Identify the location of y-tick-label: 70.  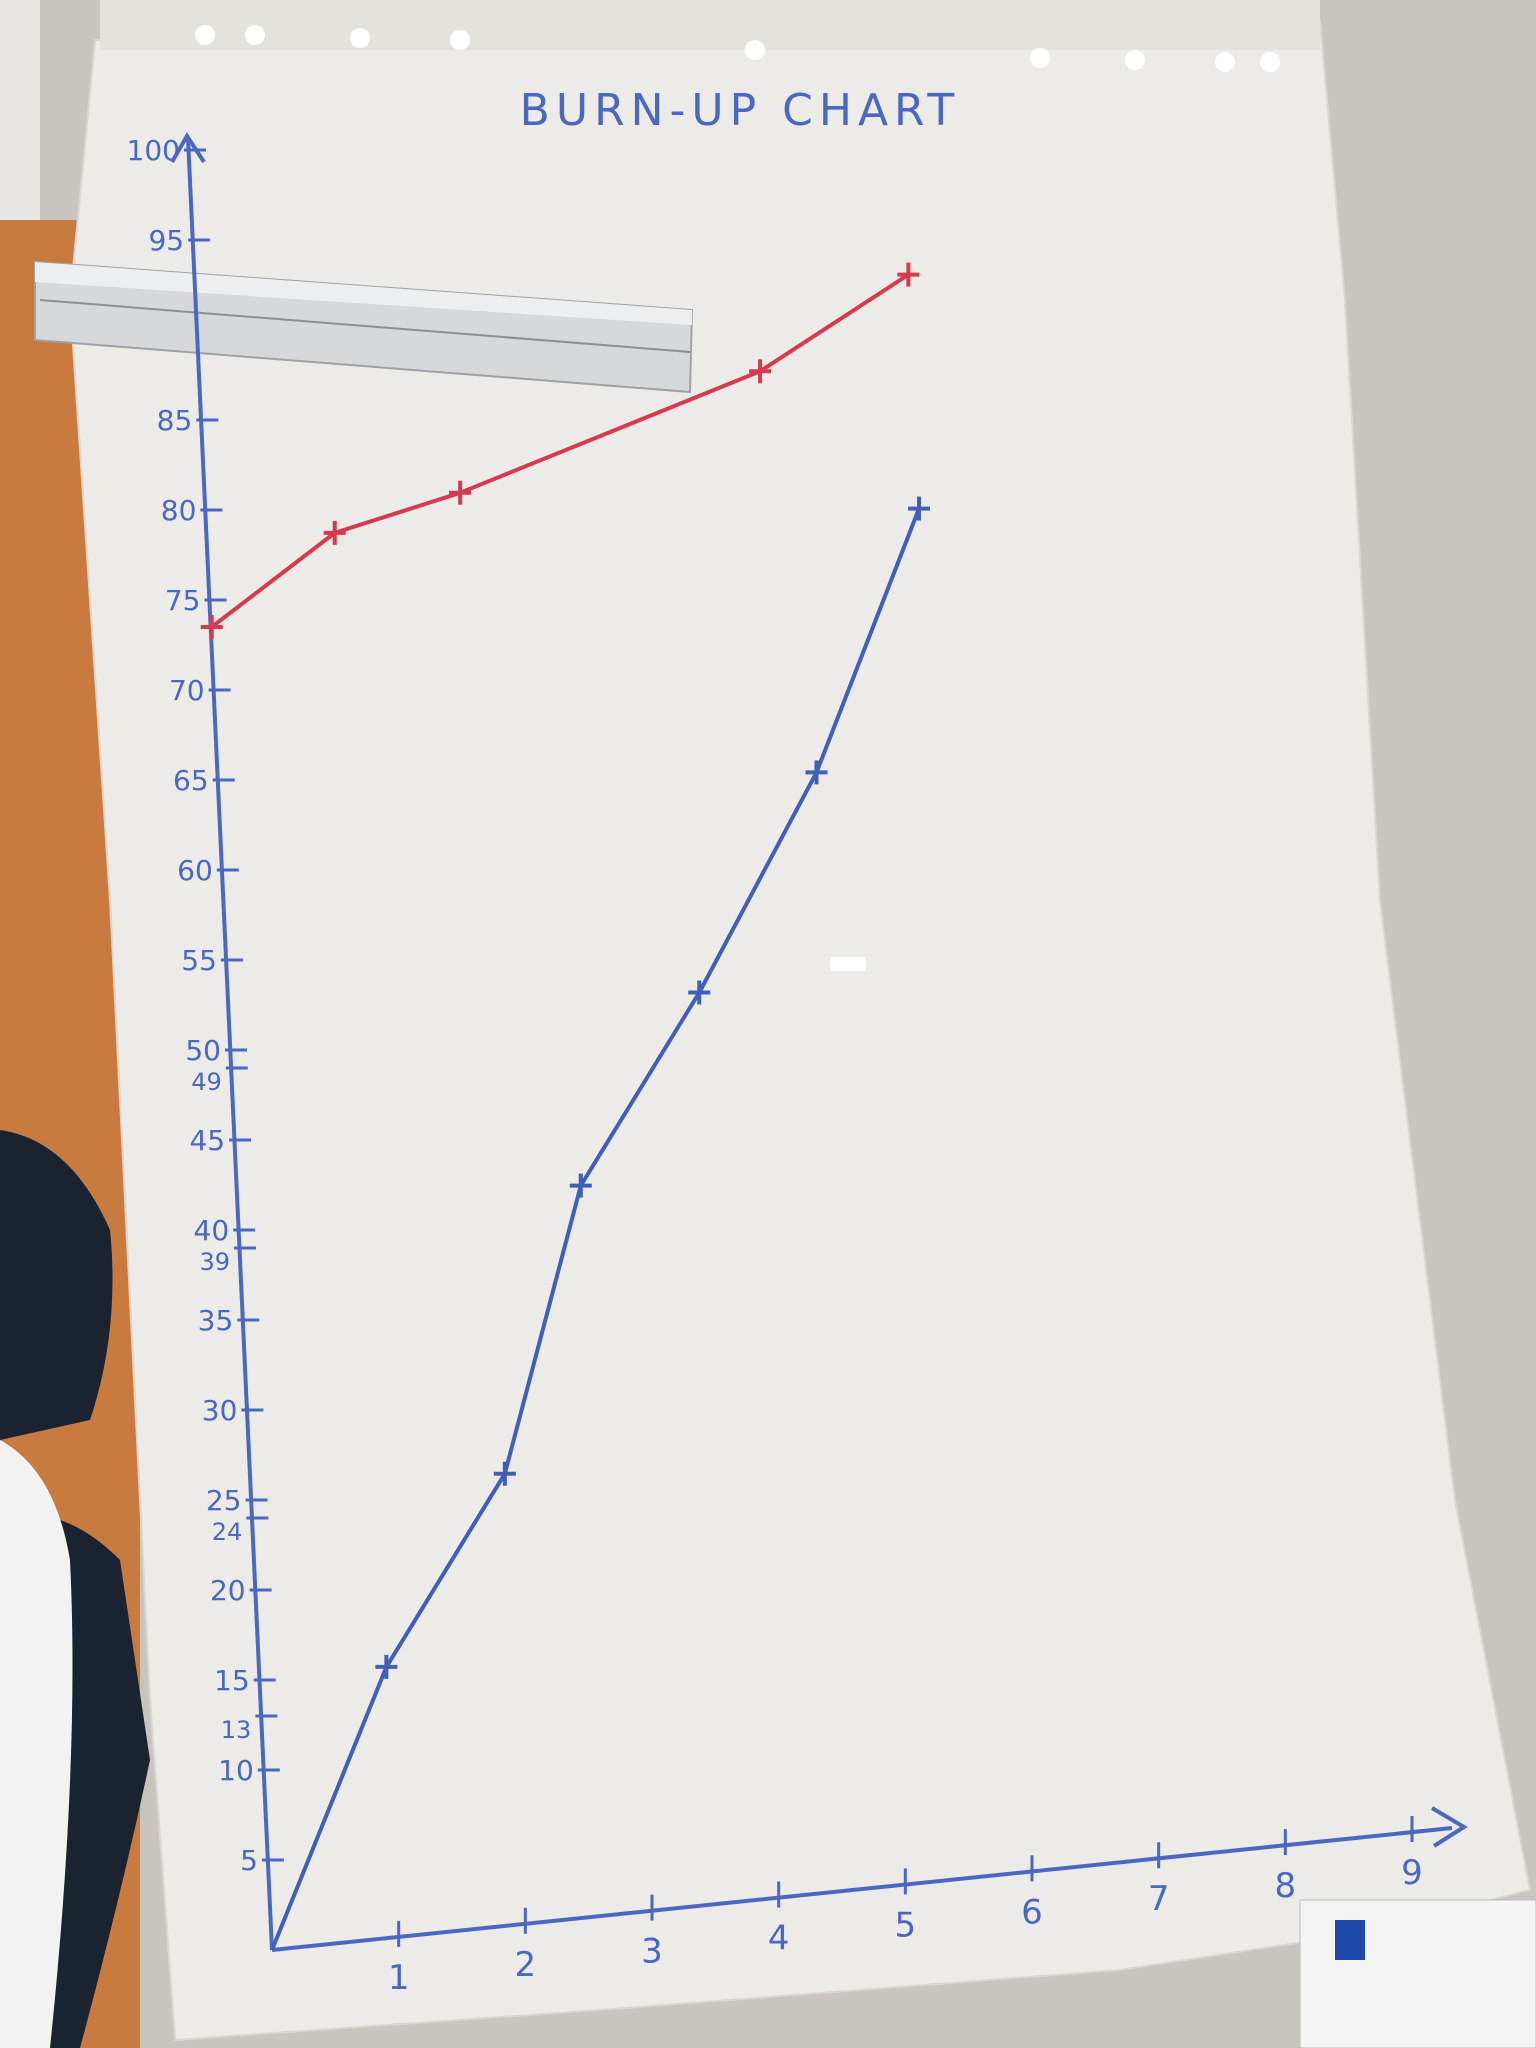
(187, 690).